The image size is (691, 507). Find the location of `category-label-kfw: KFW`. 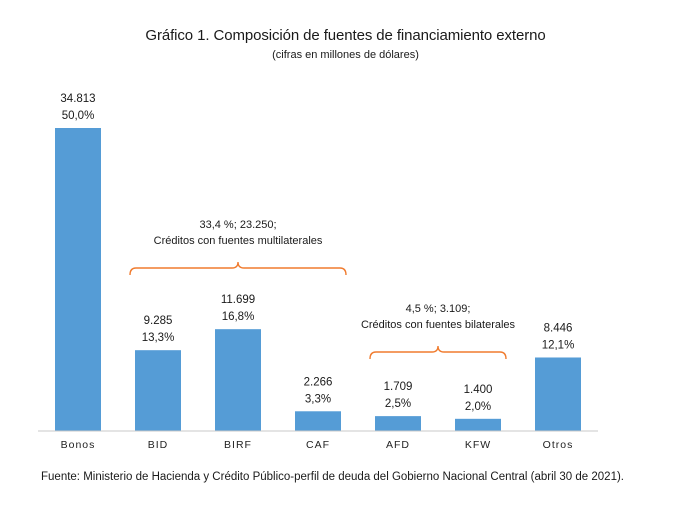

category-label-kfw: KFW is located at coordinates (478, 445).